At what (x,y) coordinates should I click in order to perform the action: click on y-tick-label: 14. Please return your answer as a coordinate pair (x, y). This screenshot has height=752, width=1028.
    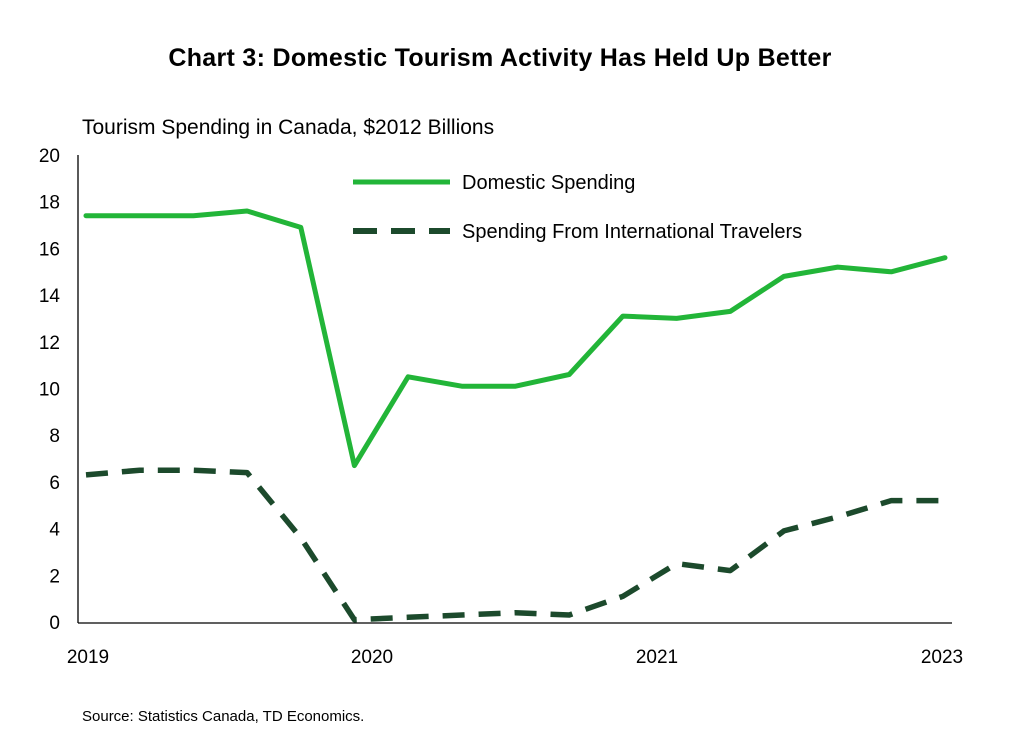
    Looking at the image, I should click on (50, 296).